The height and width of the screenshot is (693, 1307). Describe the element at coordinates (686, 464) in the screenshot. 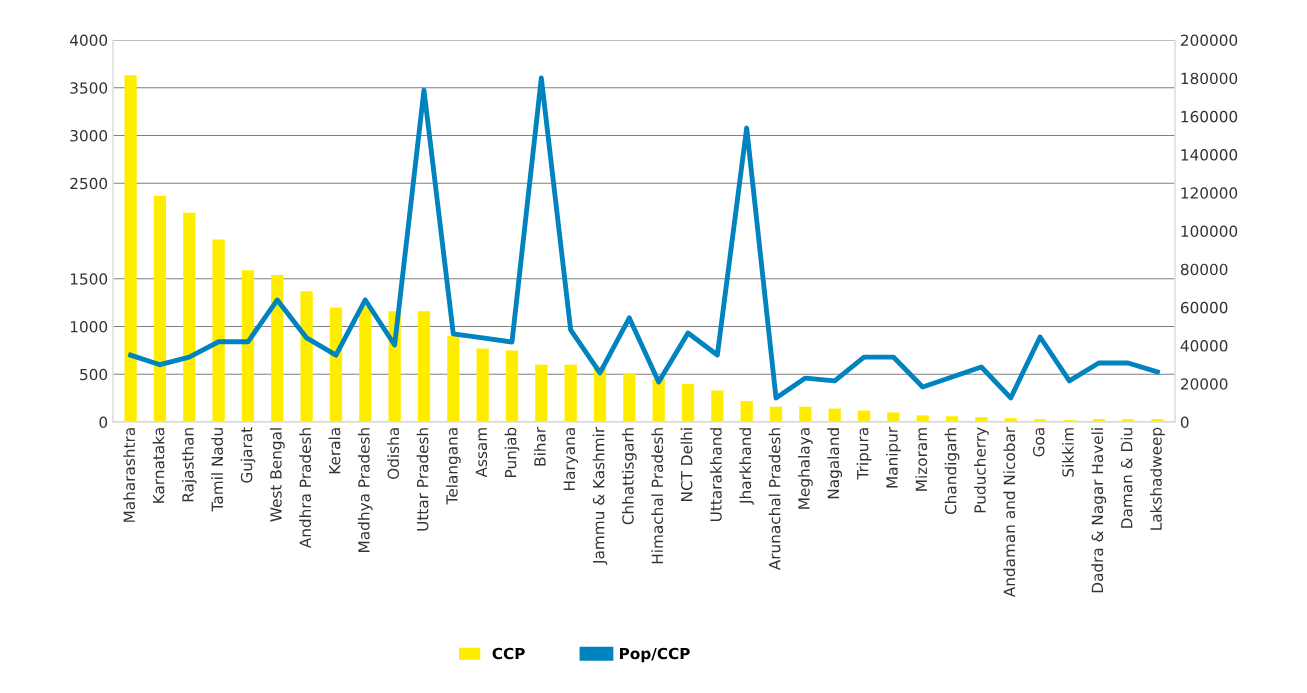

I see `x-tick-label: NCT Delhi` at that location.